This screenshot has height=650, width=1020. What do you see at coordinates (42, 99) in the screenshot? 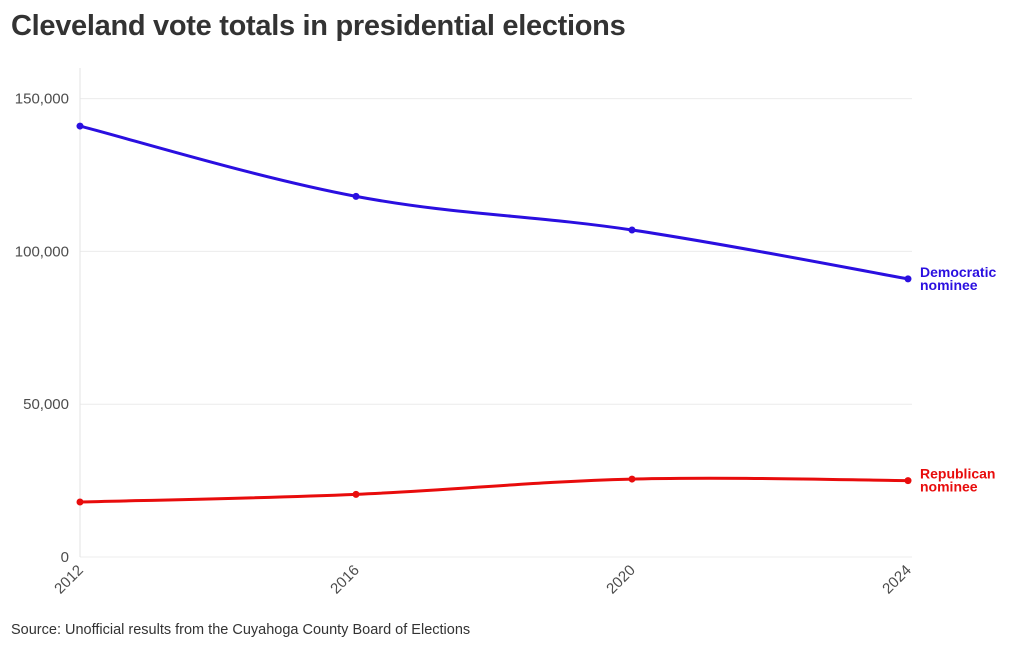
I see `y-tick-label: 150,000` at bounding box center [42, 99].